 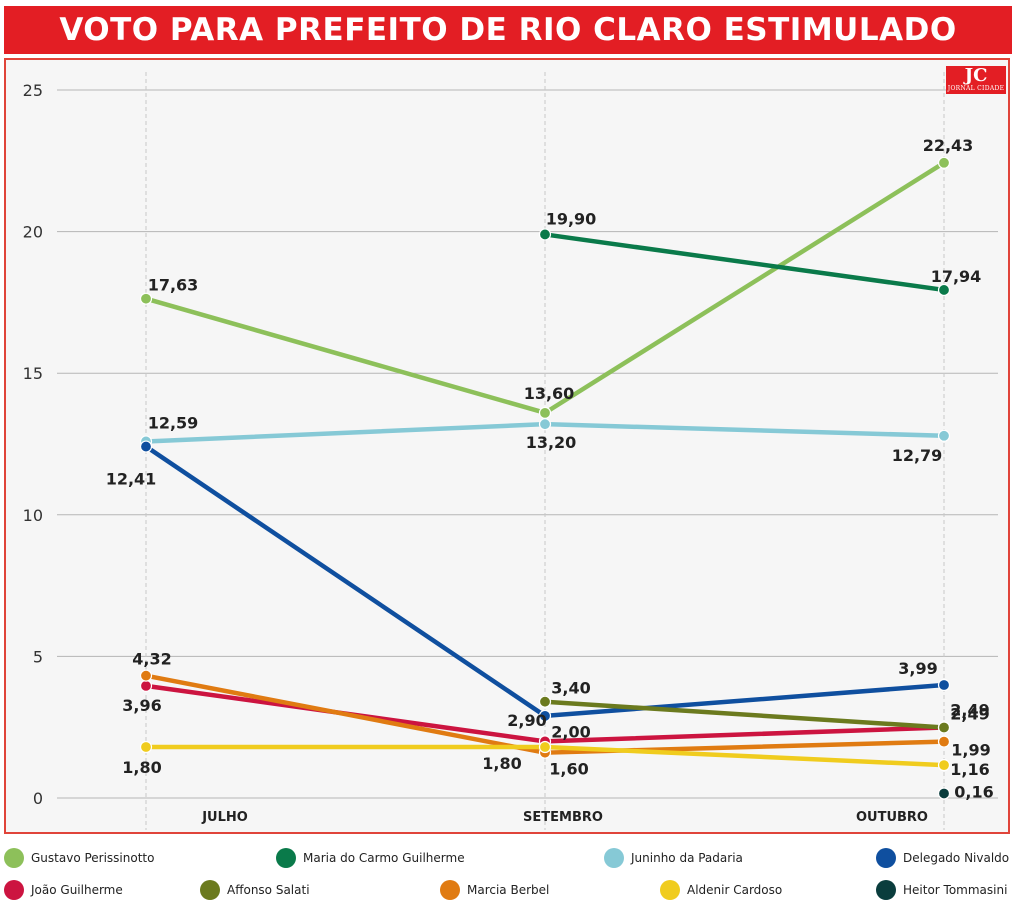 I want to click on y-tick-label: 20, so click(x=33, y=232).